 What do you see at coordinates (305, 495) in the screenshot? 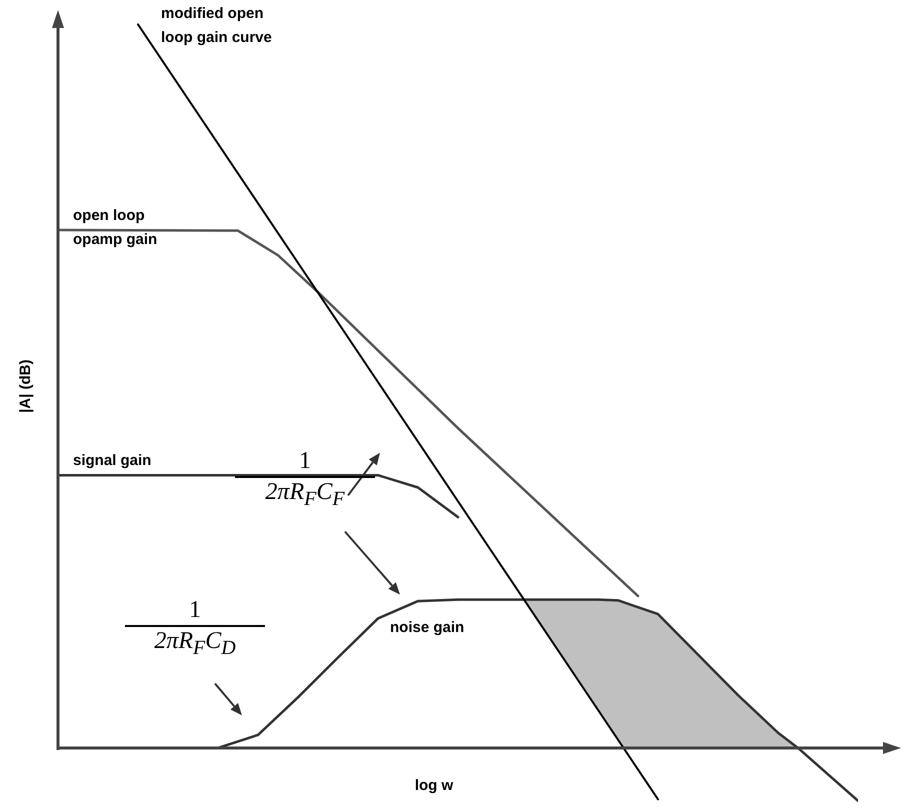
I see `annotation: 2πR$_{F}$C$_{F}$` at bounding box center [305, 495].